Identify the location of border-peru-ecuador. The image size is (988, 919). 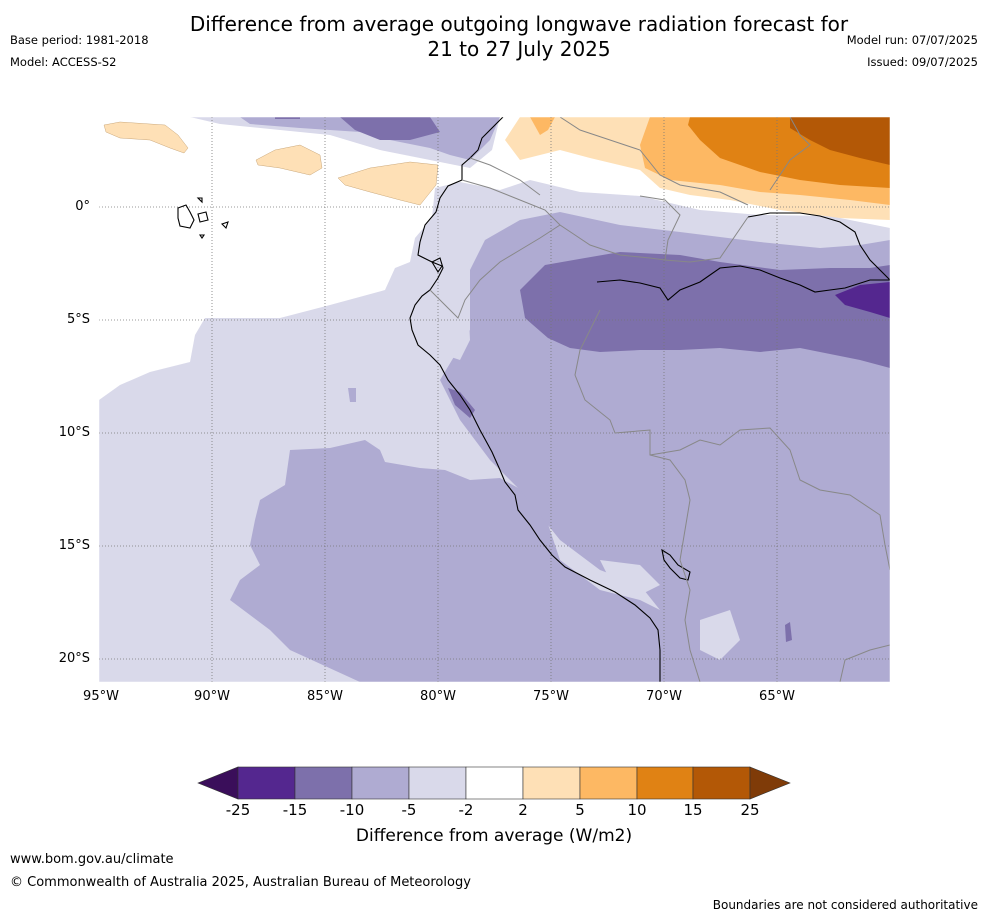
(495, 271).